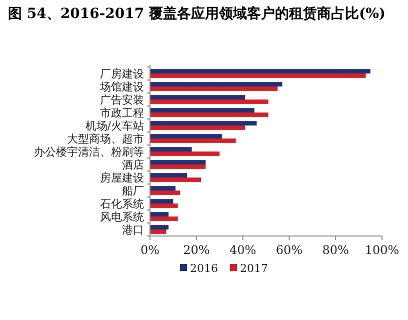  What do you see at coordinates (122, 100) in the screenshot?
I see `y-tick-label: 广告安装` at bounding box center [122, 100].